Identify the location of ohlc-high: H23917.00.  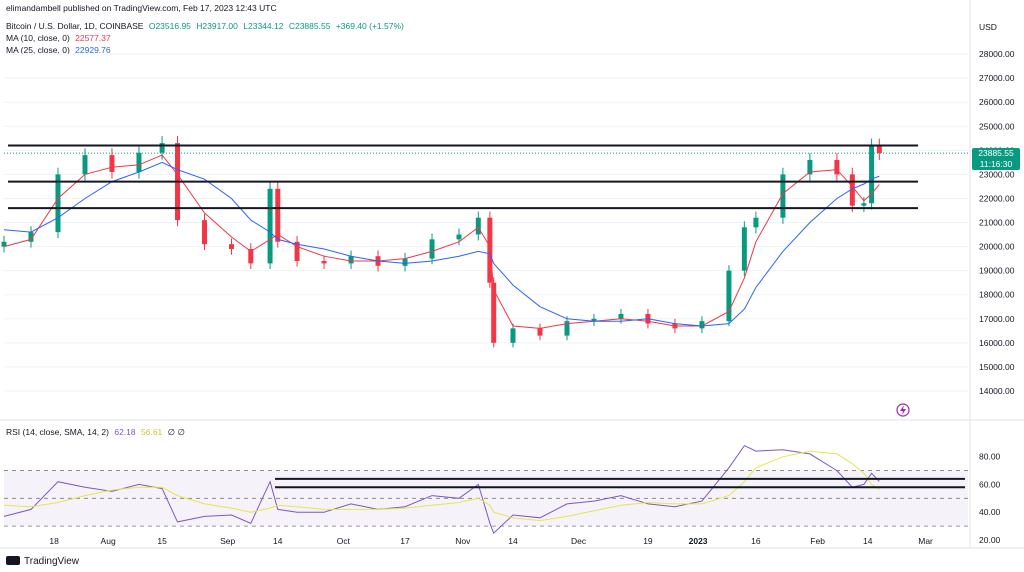
(217, 26).